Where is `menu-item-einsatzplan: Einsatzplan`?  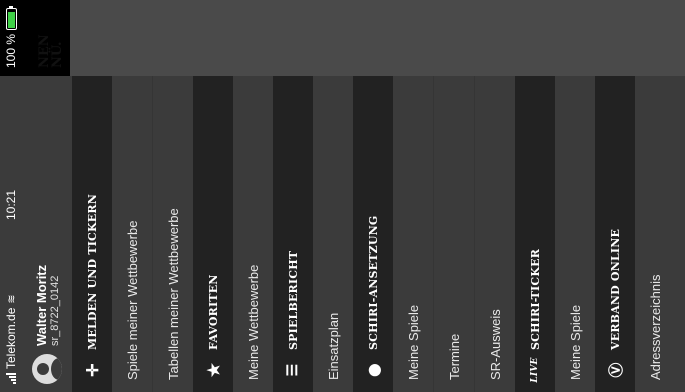 menu-item-einsatzplan: Einsatzplan is located at coordinates (333, 234).